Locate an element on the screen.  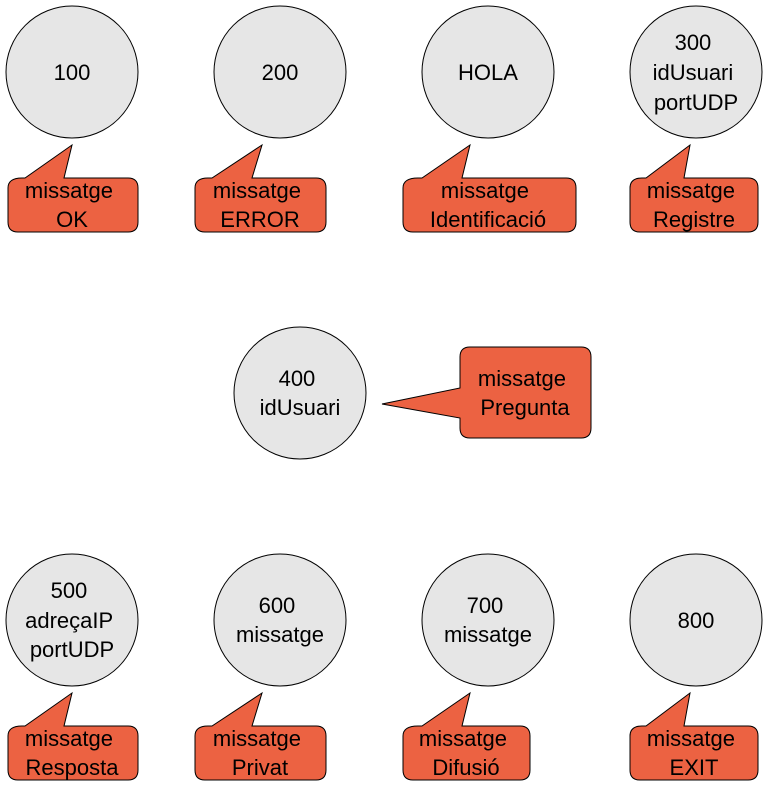
callout-error-text: missatge ERROR is located at coordinates (260, 205).